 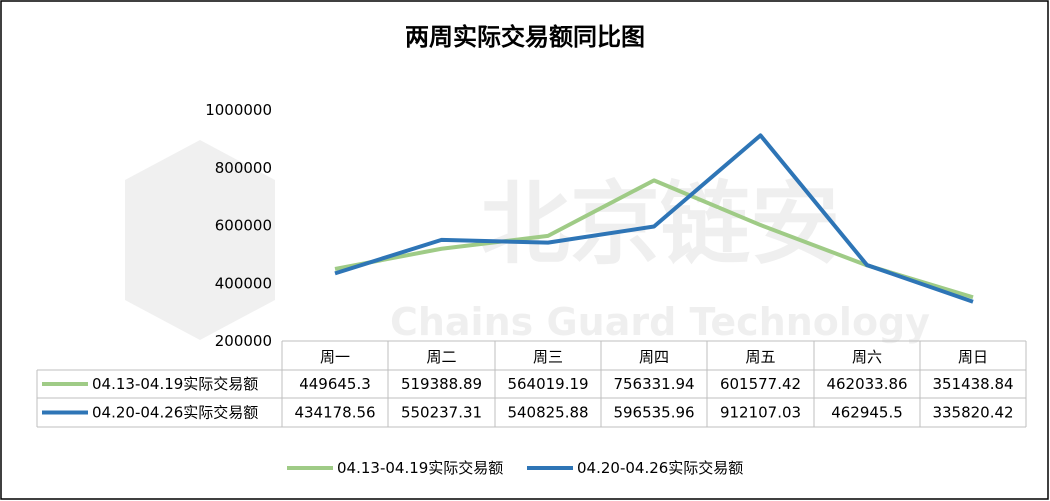 I want to click on watermark-en: Chains Guard Technology, so click(x=660, y=322).